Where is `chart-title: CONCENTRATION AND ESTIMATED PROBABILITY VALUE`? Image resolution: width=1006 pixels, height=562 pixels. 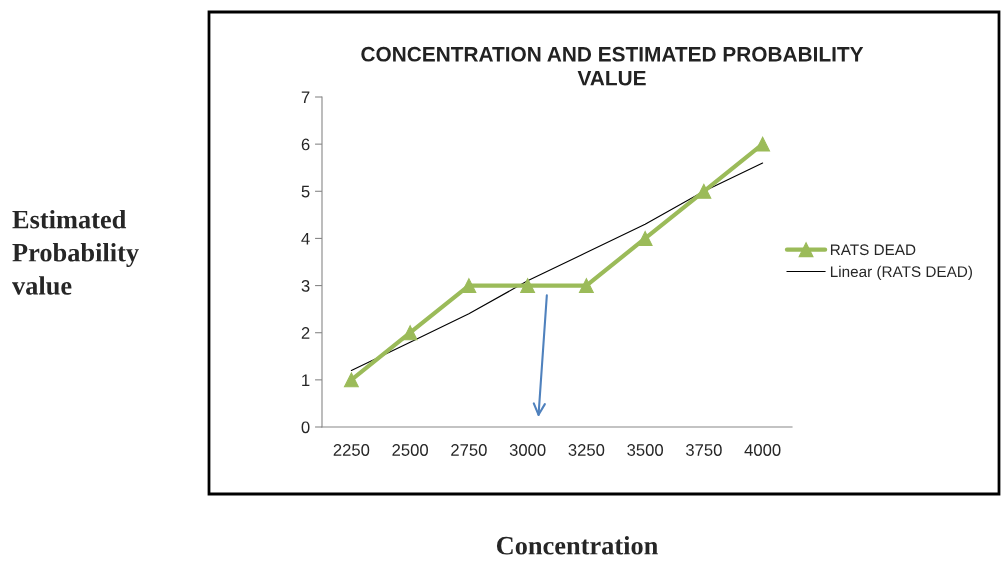 chart-title: CONCENTRATION AND ESTIMATED PROBABILITY VALUE is located at coordinates (612, 66).